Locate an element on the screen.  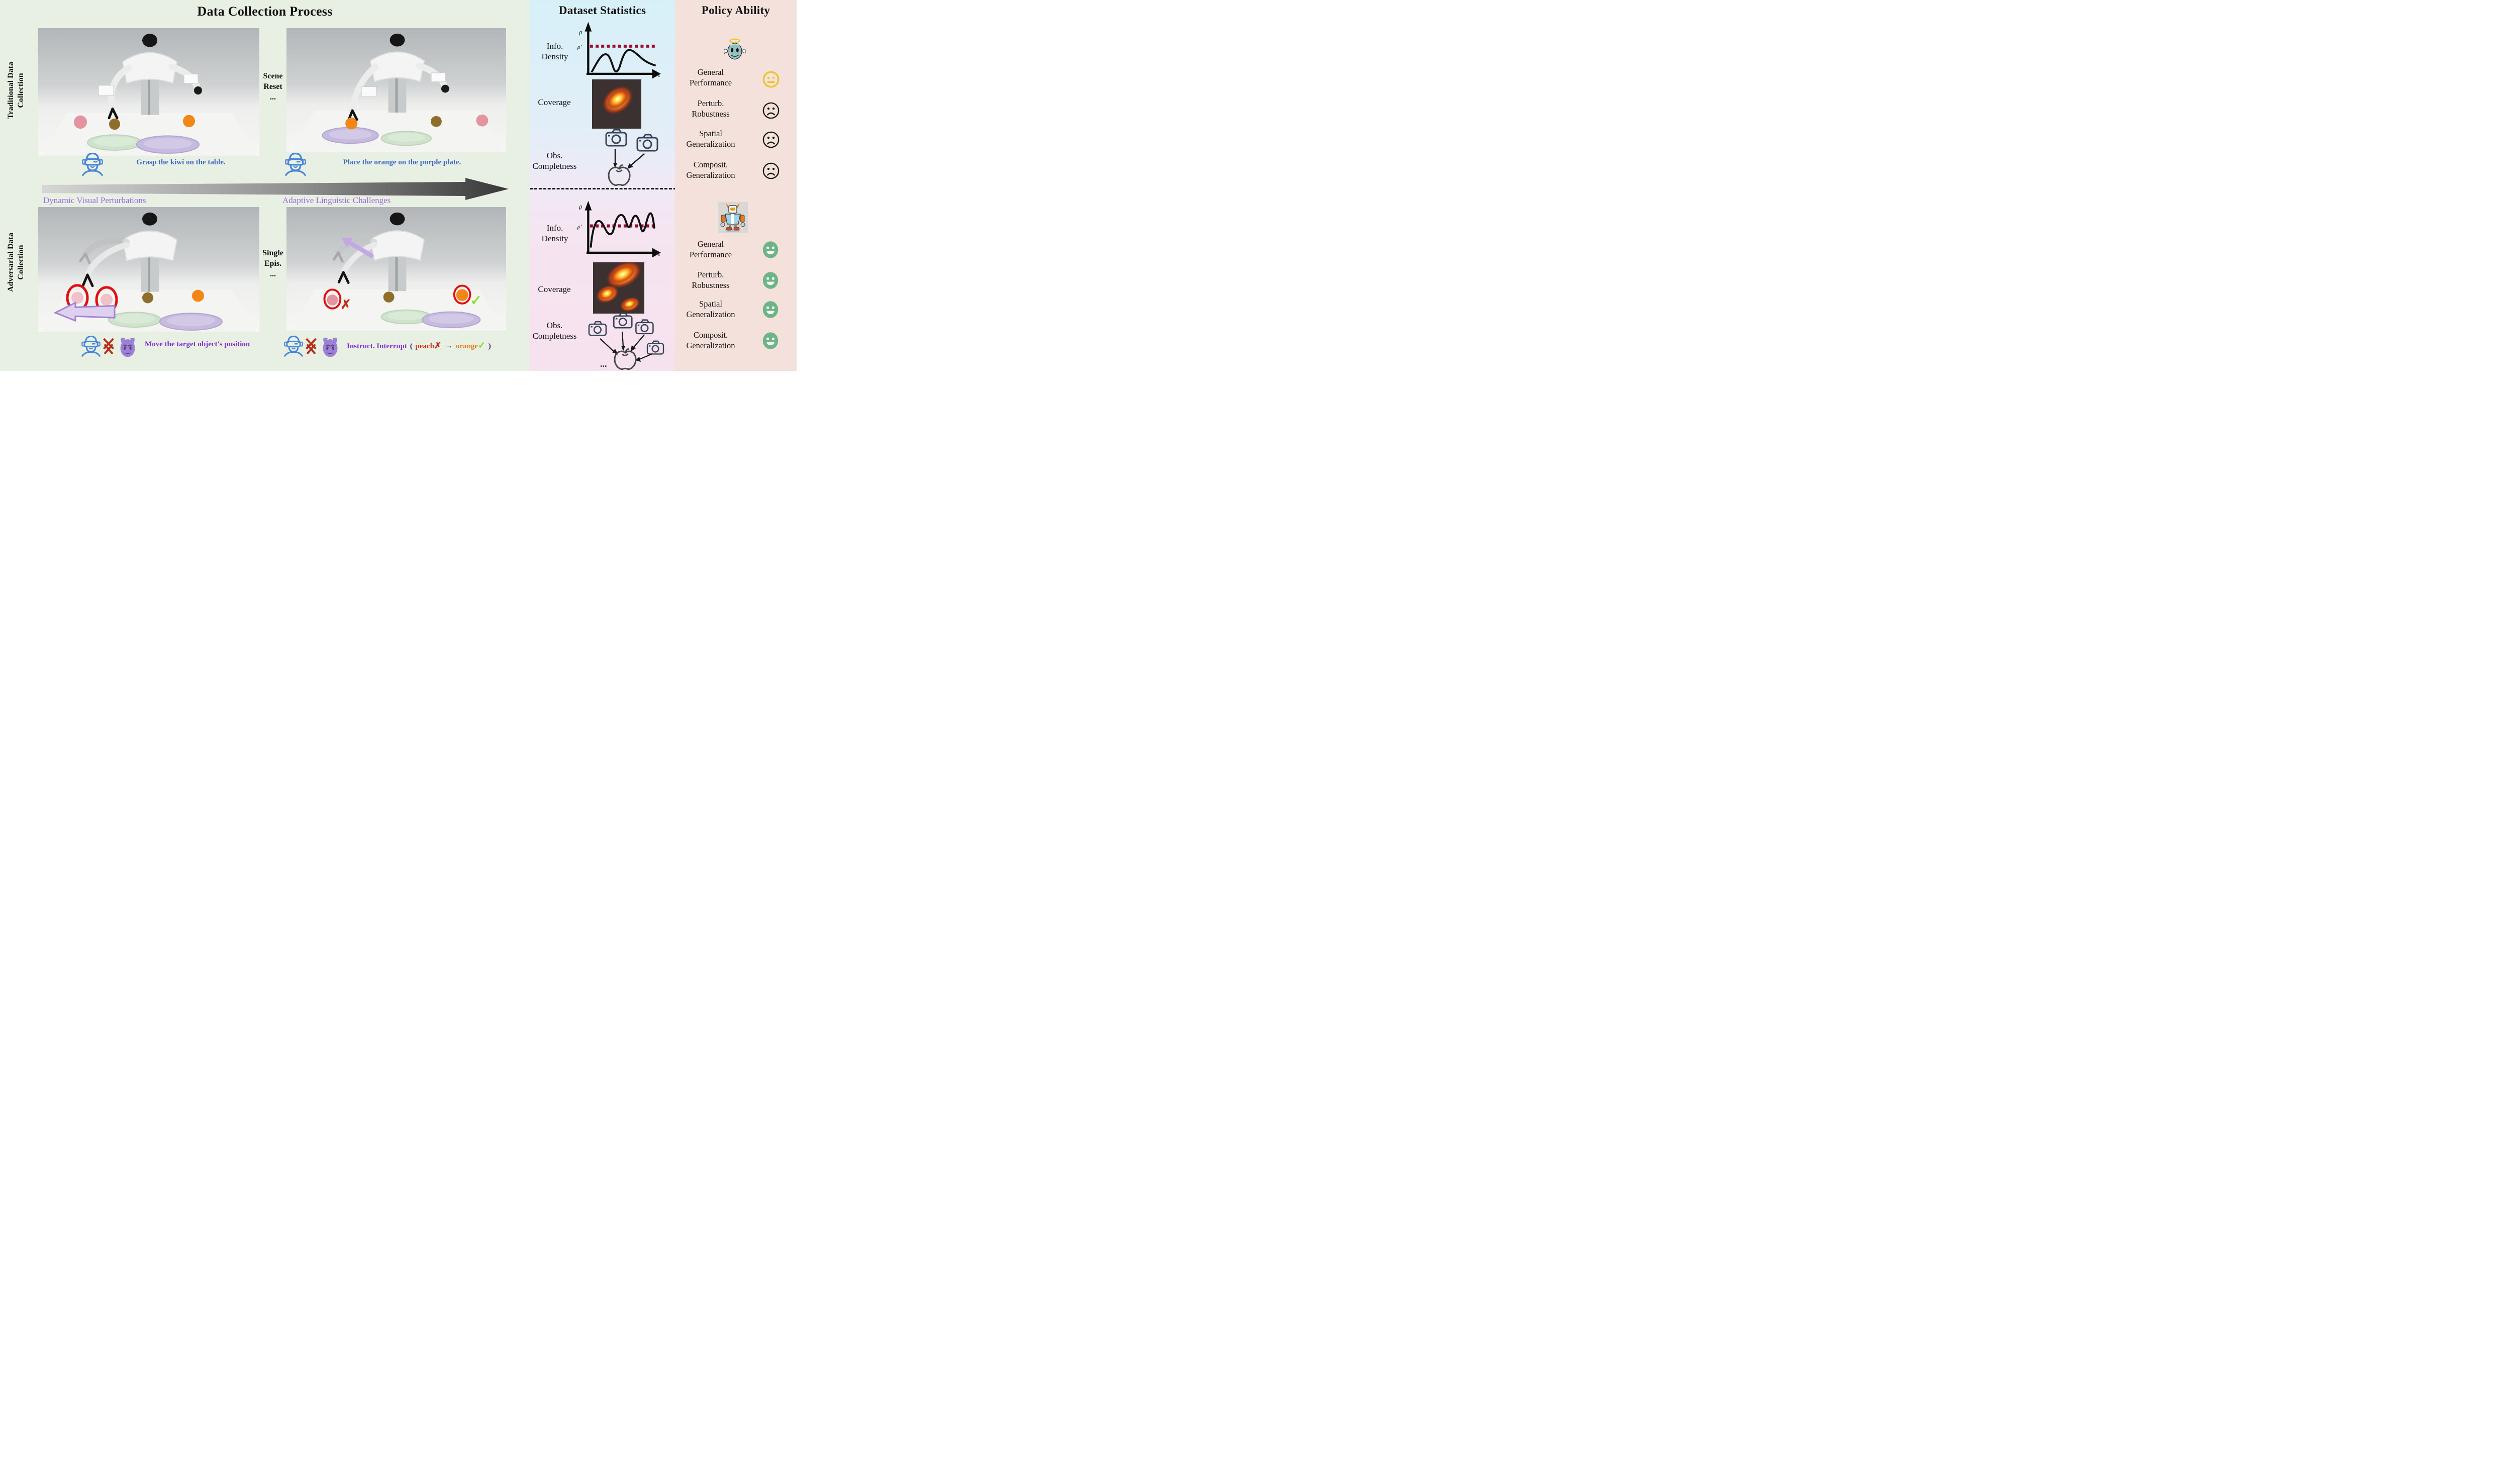
info-density-label-top: Info. Density is located at coordinates (555, 51).